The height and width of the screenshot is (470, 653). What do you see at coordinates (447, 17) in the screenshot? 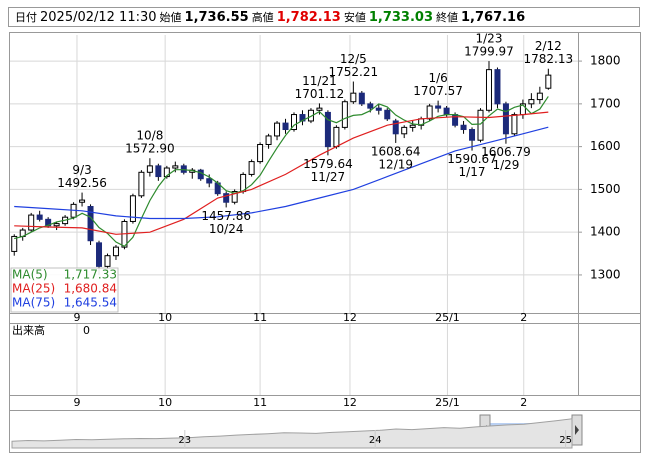
I see `field-label: 終値` at bounding box center [447, 17].